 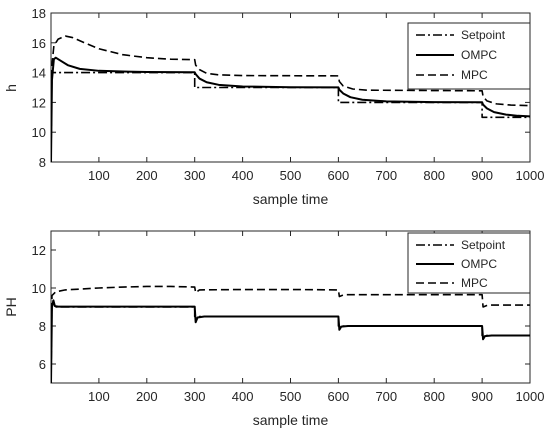 I want to click on chart1-y-axis-label: PH, so click(x=11, y=306).